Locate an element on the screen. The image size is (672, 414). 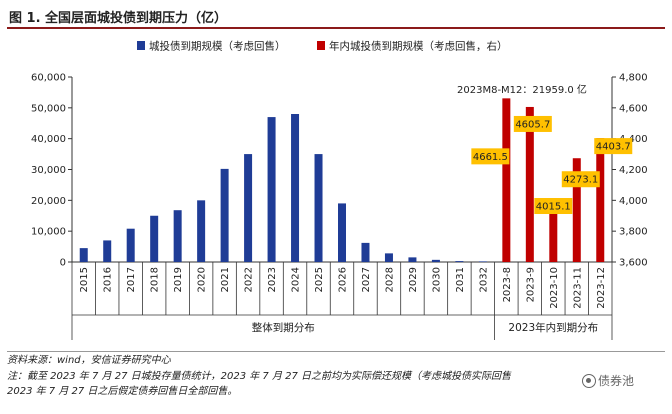
data-label: 4605.7 is located at coordinates (532, 124).